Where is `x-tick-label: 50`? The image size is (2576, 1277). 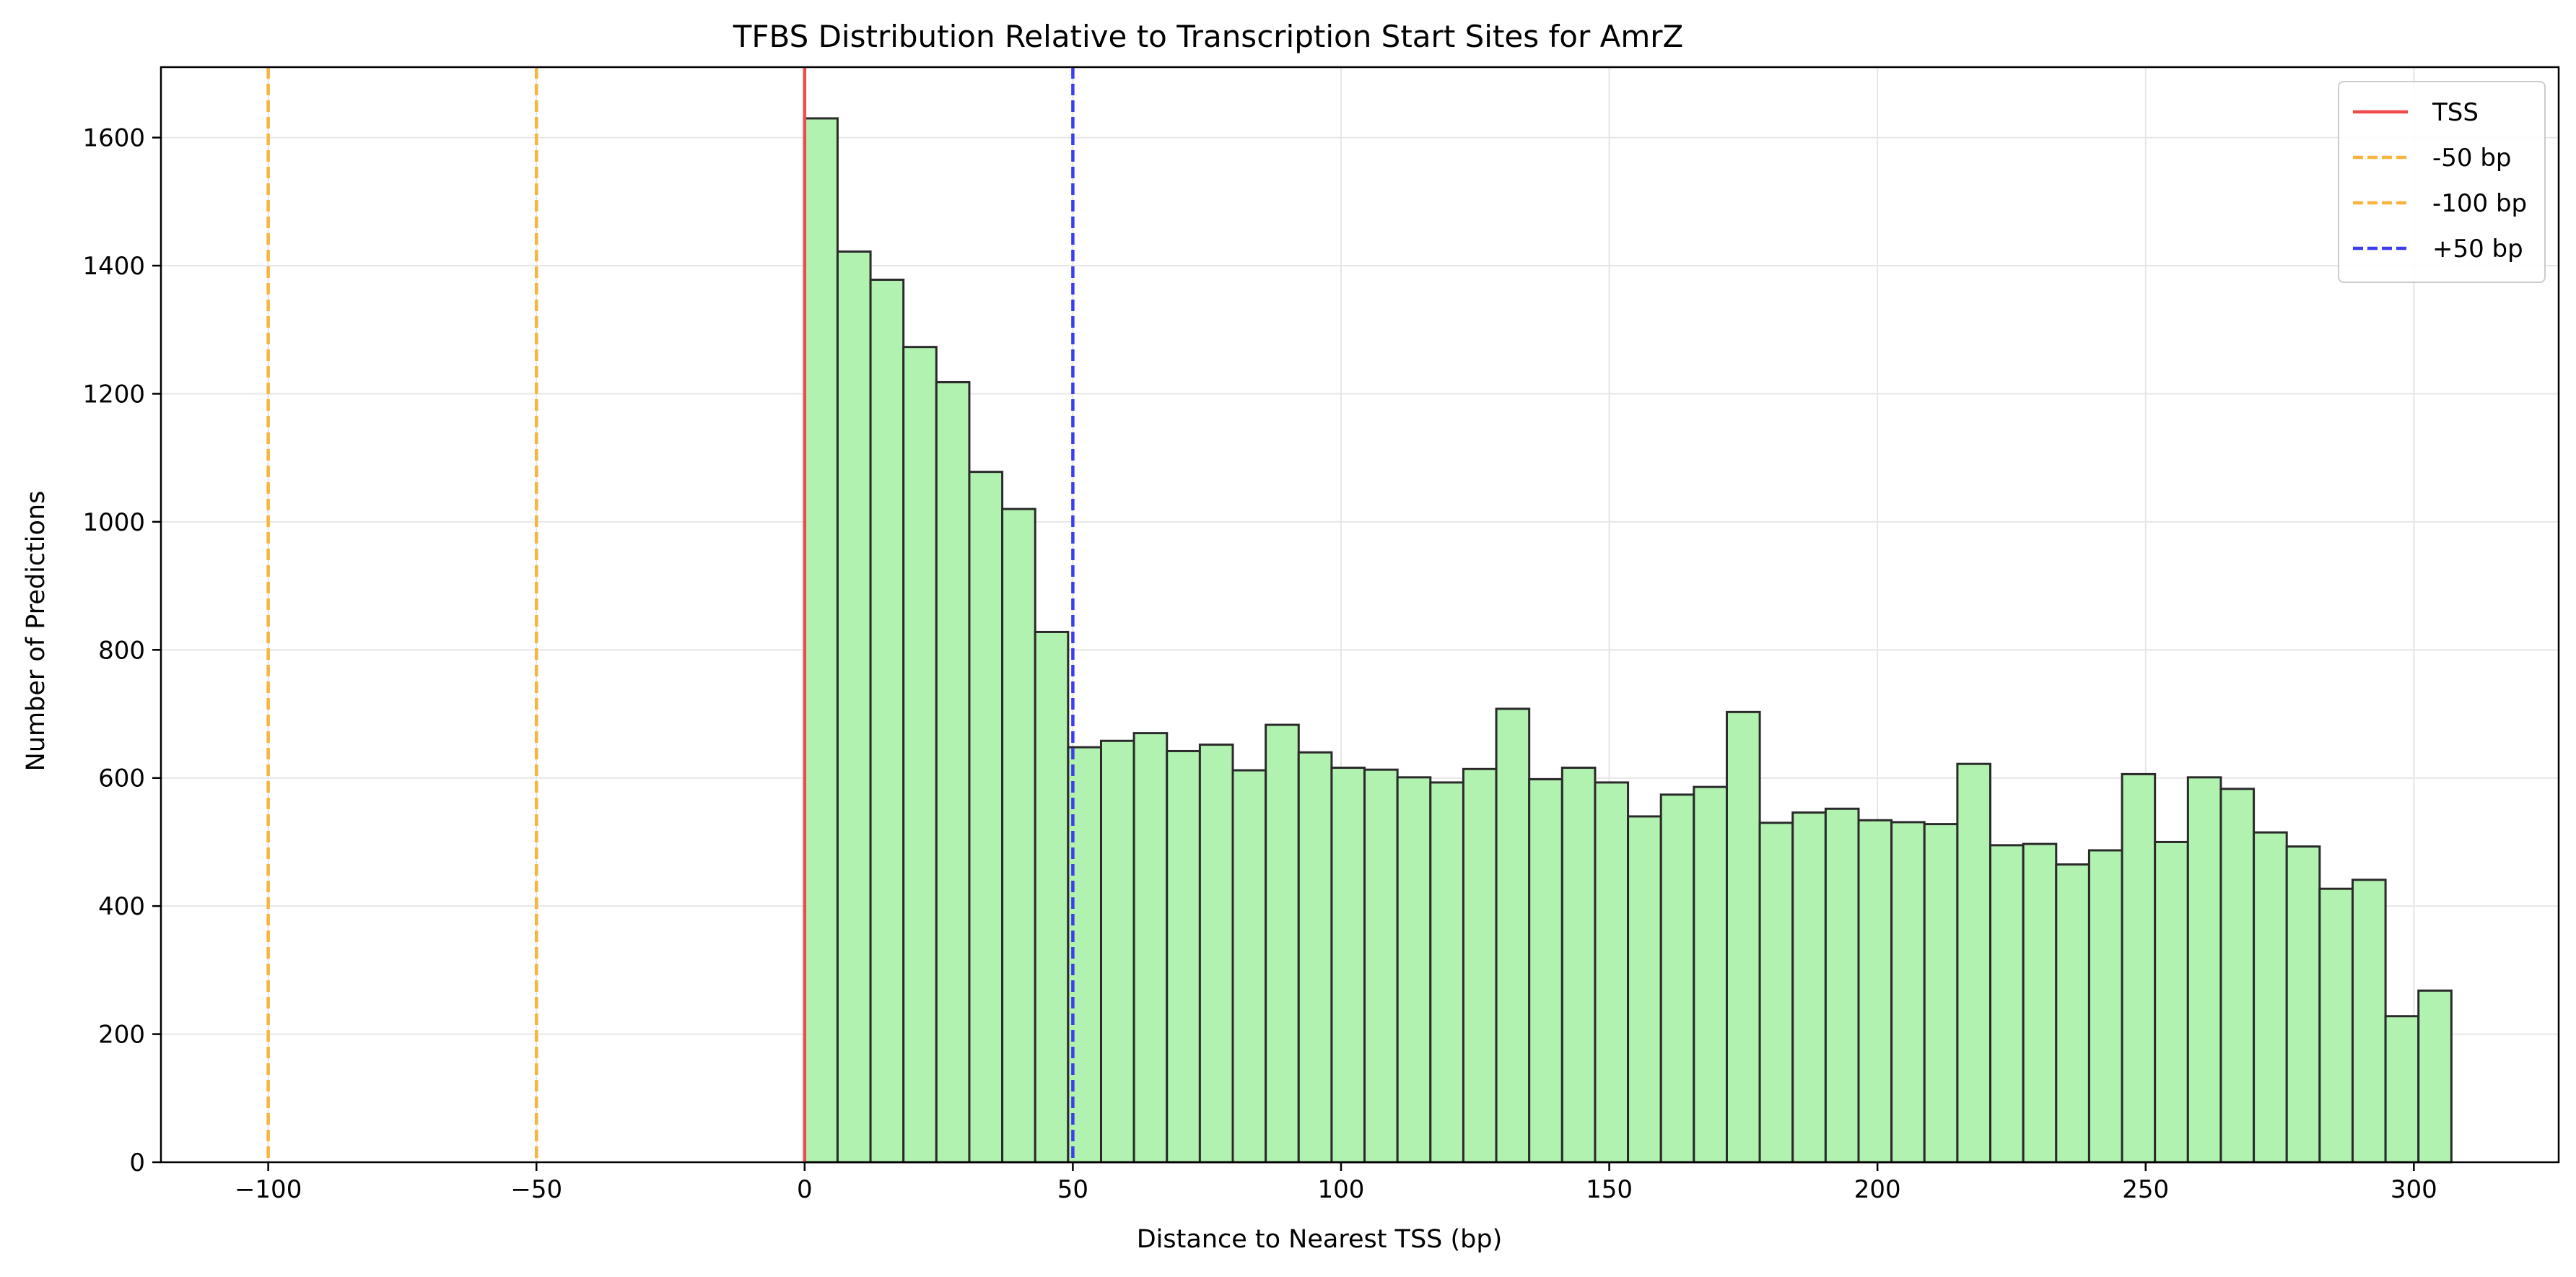
x-tick-label: 50 is located at coordinates (1072, 1189).